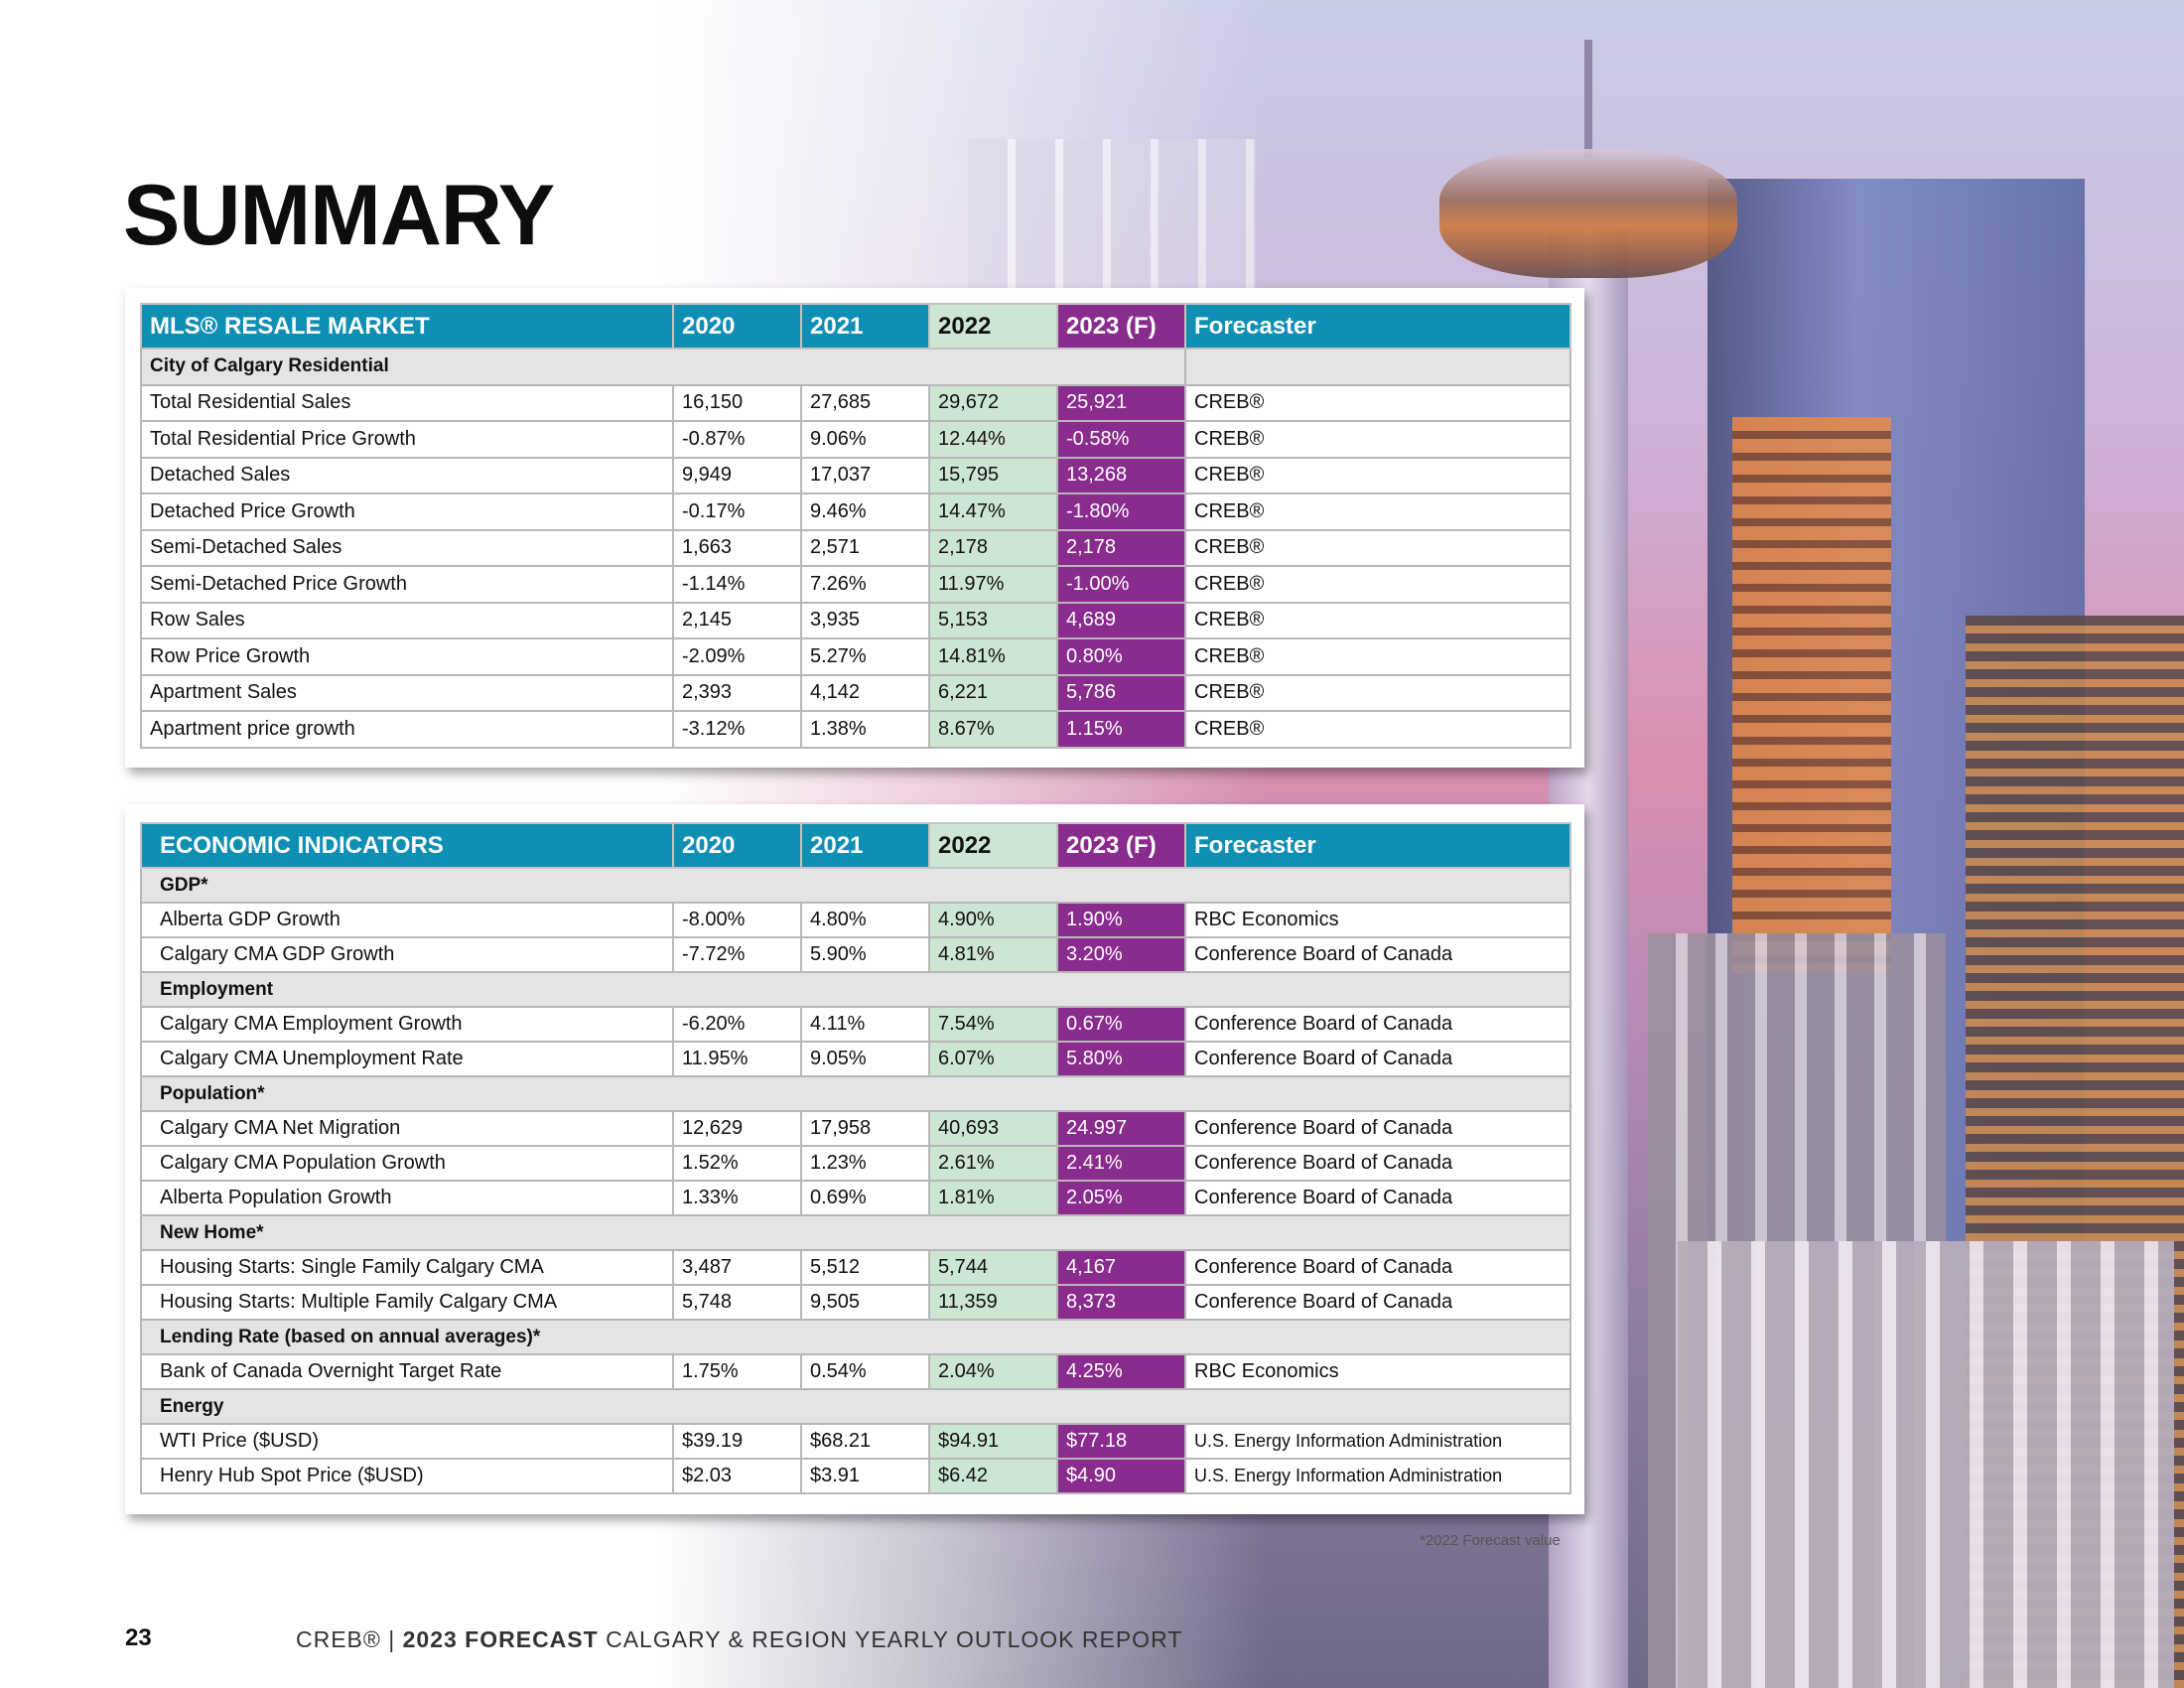  Describe the element at coordinates (993, 692) in the screenshot. I see `cell-2022: 6,221` at that location.